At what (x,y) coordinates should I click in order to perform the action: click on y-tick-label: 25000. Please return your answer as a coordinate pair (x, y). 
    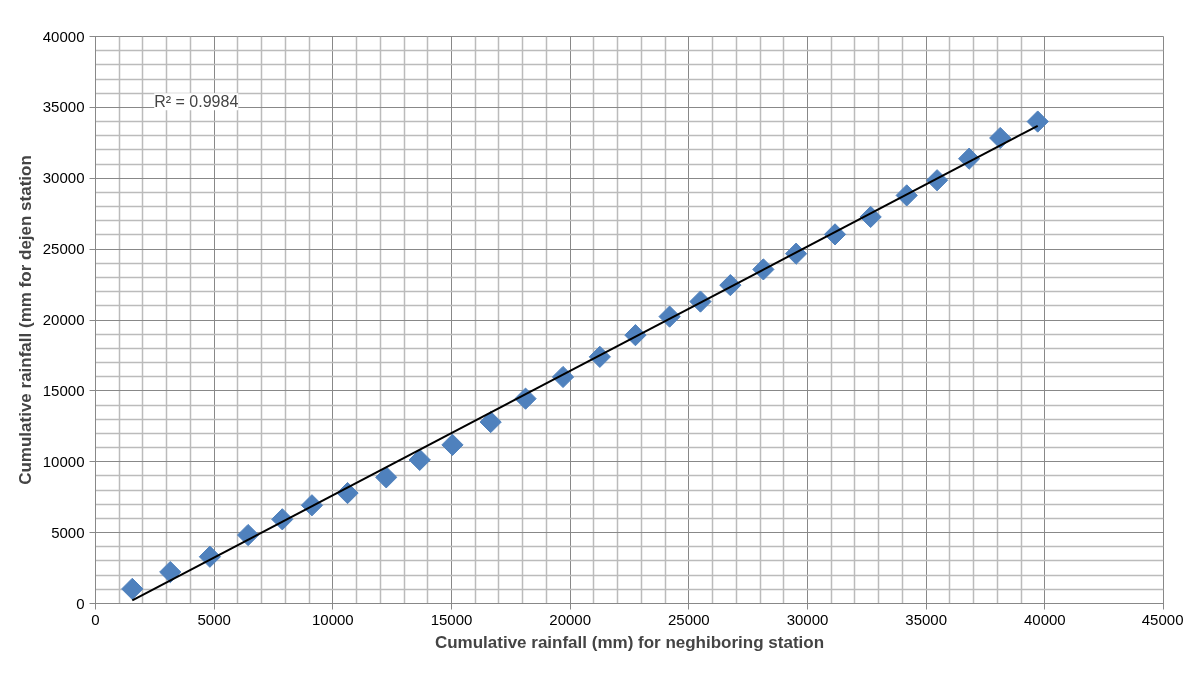
    Looking at the image, I should click on (63, 249).